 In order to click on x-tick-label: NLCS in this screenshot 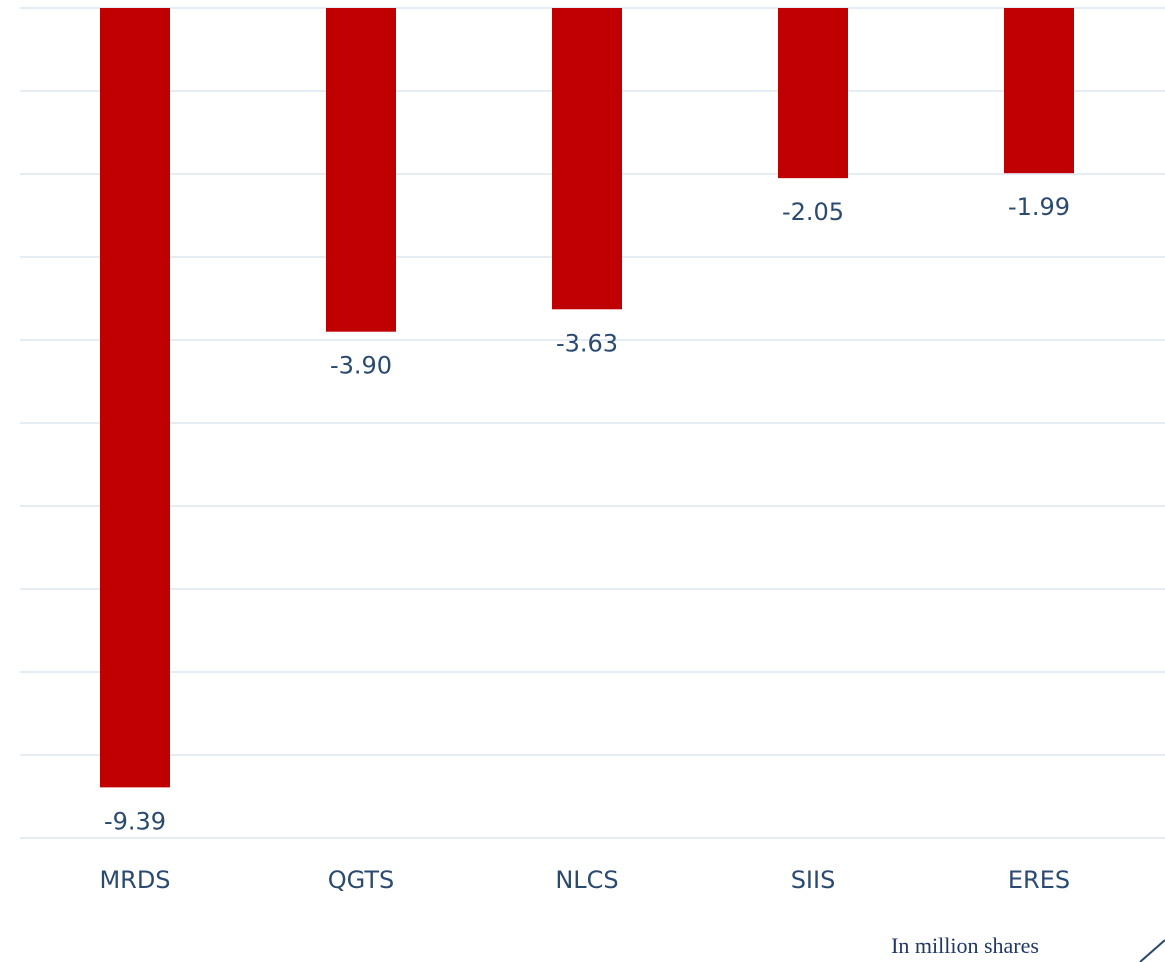, I will do `click(586, 880)`.